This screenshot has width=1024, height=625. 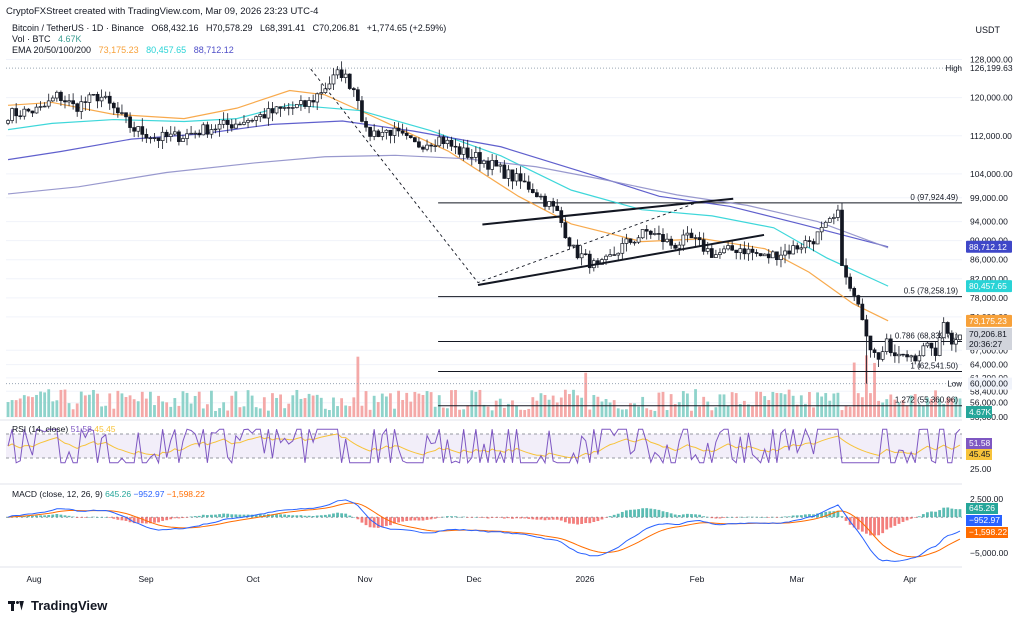 What do you see at coordinates (989, 553) in the screenshot?
I see `macd-tick-label: −5,000.00` at bounding box center [989, 553].